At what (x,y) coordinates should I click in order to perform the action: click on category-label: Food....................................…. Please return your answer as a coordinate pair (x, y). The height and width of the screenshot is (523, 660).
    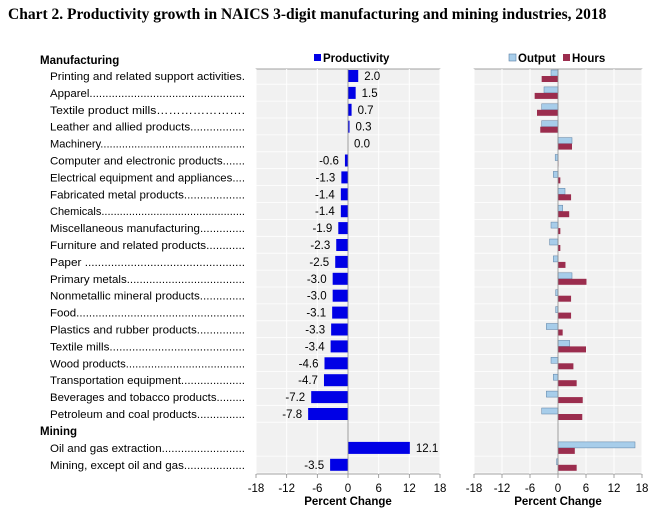
    Looking at the image, I should click on (147, 314).